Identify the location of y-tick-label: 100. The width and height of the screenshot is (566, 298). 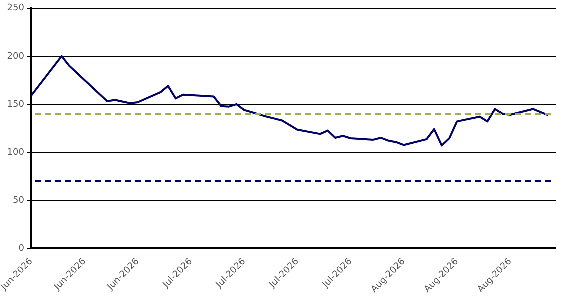
(16, 153).